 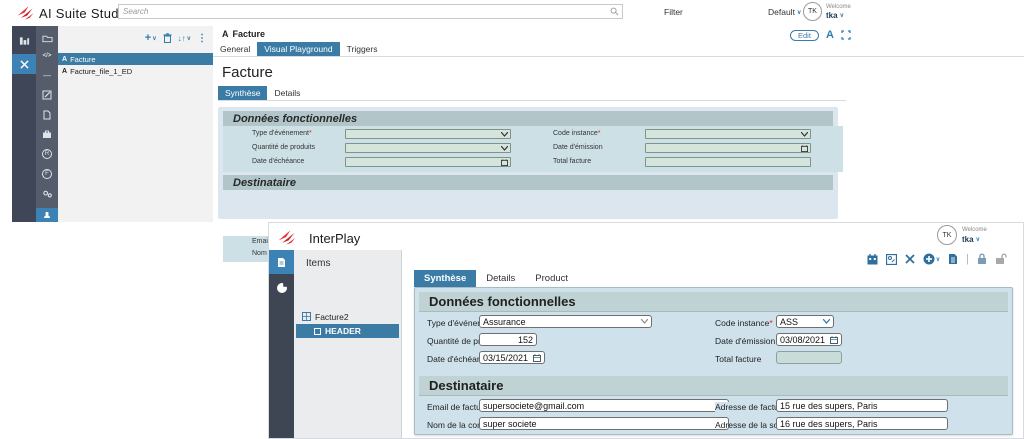 What do you see at coordinates (362, 49) in the screenshot?
I see `tab-triggers: Triggers` at bounding box center [362, 49].